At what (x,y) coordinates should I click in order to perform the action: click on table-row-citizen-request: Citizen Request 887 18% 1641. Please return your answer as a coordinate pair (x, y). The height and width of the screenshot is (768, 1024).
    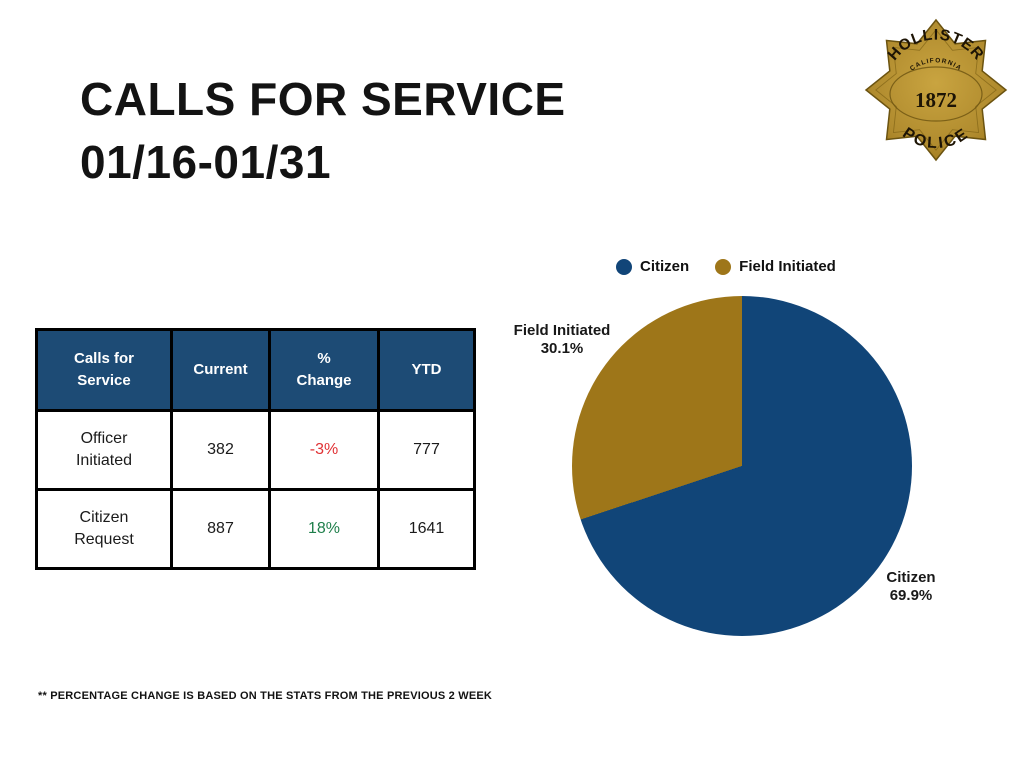
    Looking at the image, I should click on (255, 529).